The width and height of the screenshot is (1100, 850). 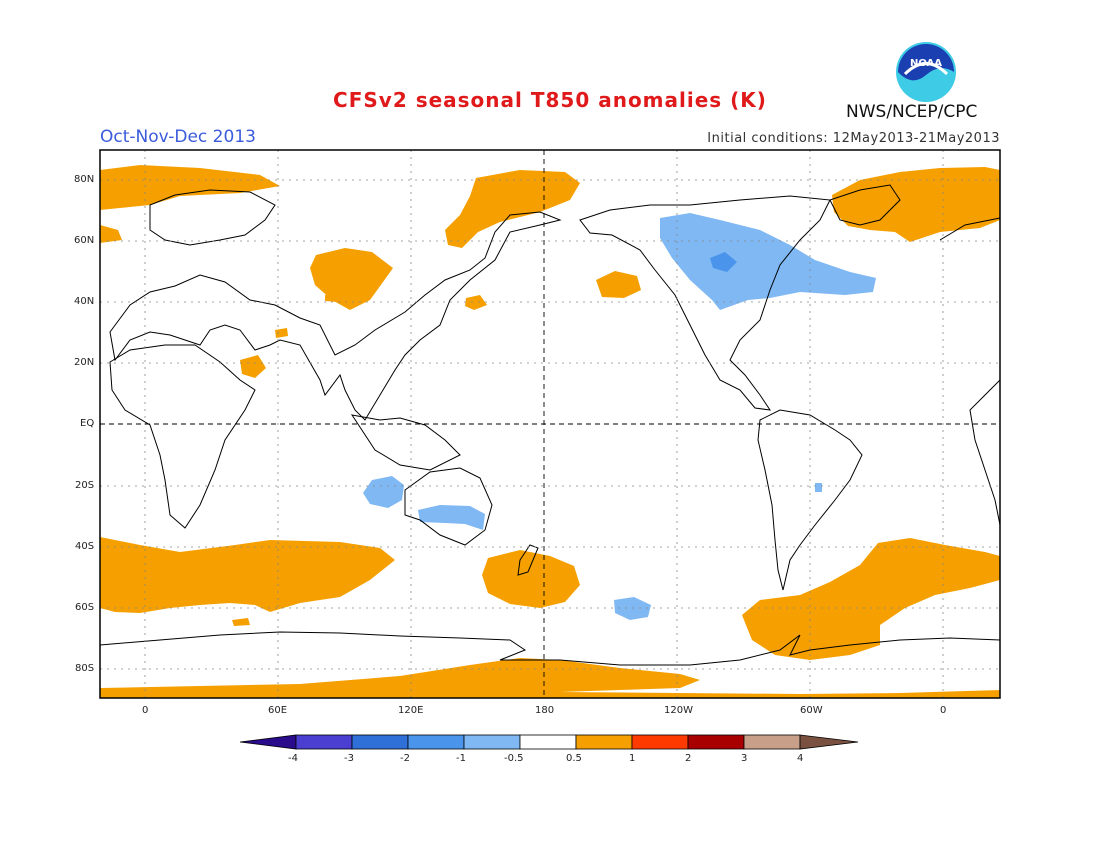 I want to click on lon-label: 120E, so click(x=411, y=710).